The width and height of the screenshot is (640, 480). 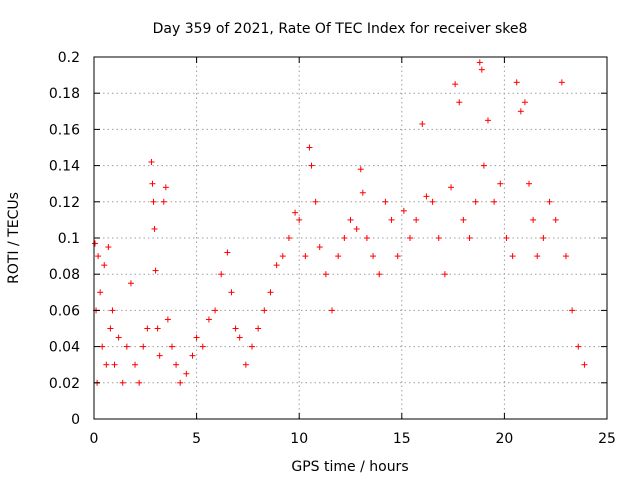 What do you see at coordinates (196, 439) in the screenshot?
I see `x-tick-label: 5` at bounding box center [196, 439].